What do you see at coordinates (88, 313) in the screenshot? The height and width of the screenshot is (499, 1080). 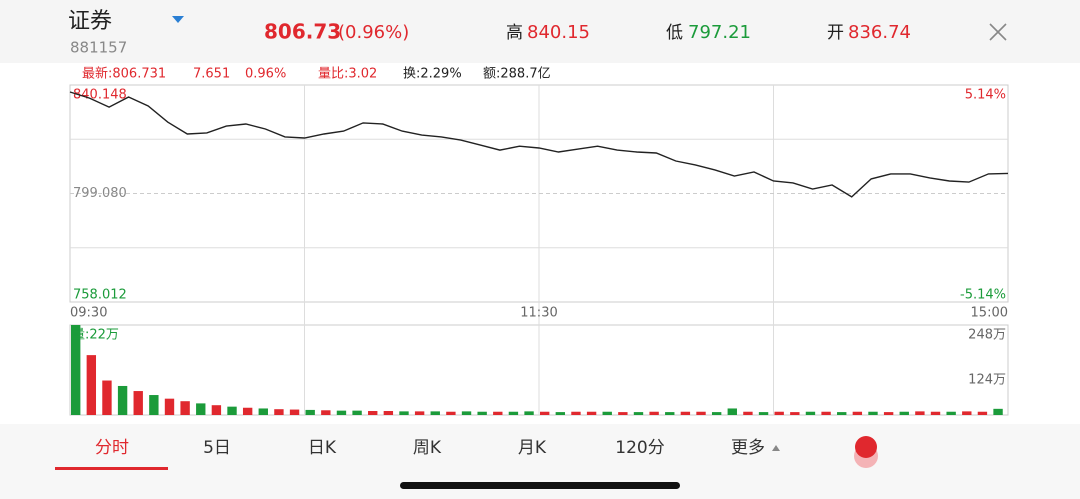 I see `x-tick-label: 09:30` at bounding box center [88, 313].